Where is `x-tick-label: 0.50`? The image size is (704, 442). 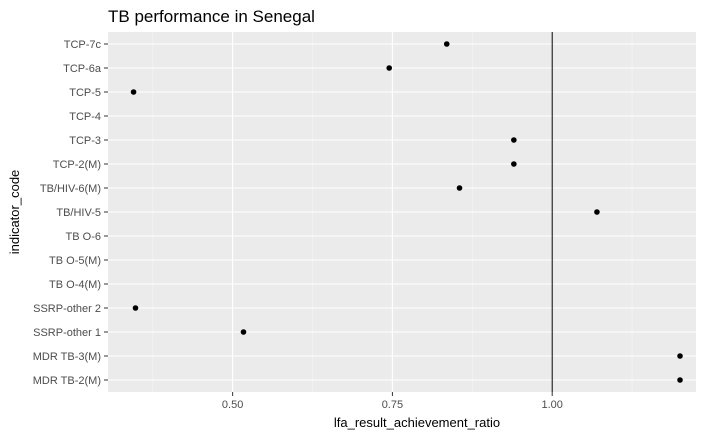 x-tick-label: 0.50 is located at coordinates (232, 405).